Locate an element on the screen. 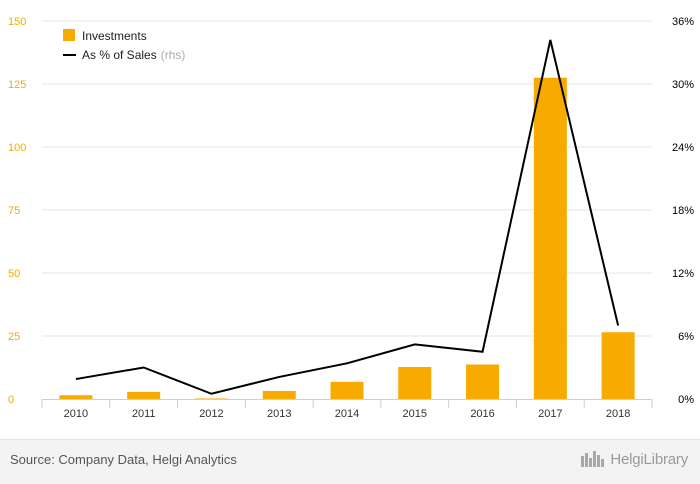 The width and height of the screenshot is (700, 484). right-tick-label: 12% is located at coordinates (683, 274).